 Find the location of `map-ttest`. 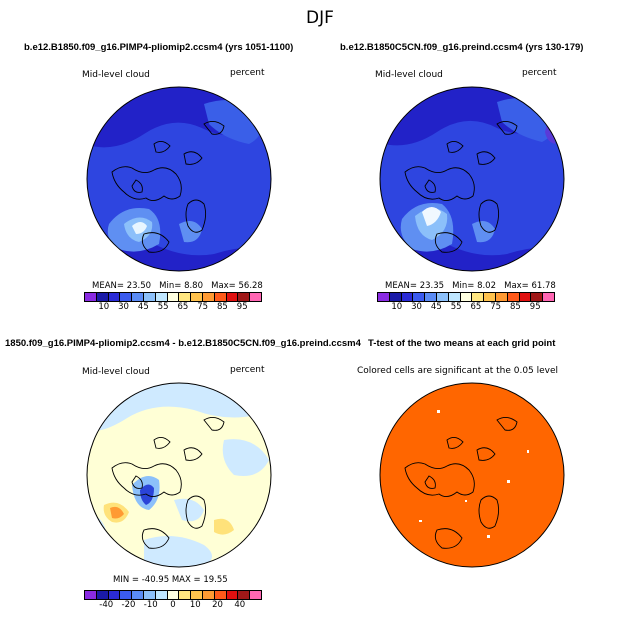

map-ttest is located at coordinates (472, 475).